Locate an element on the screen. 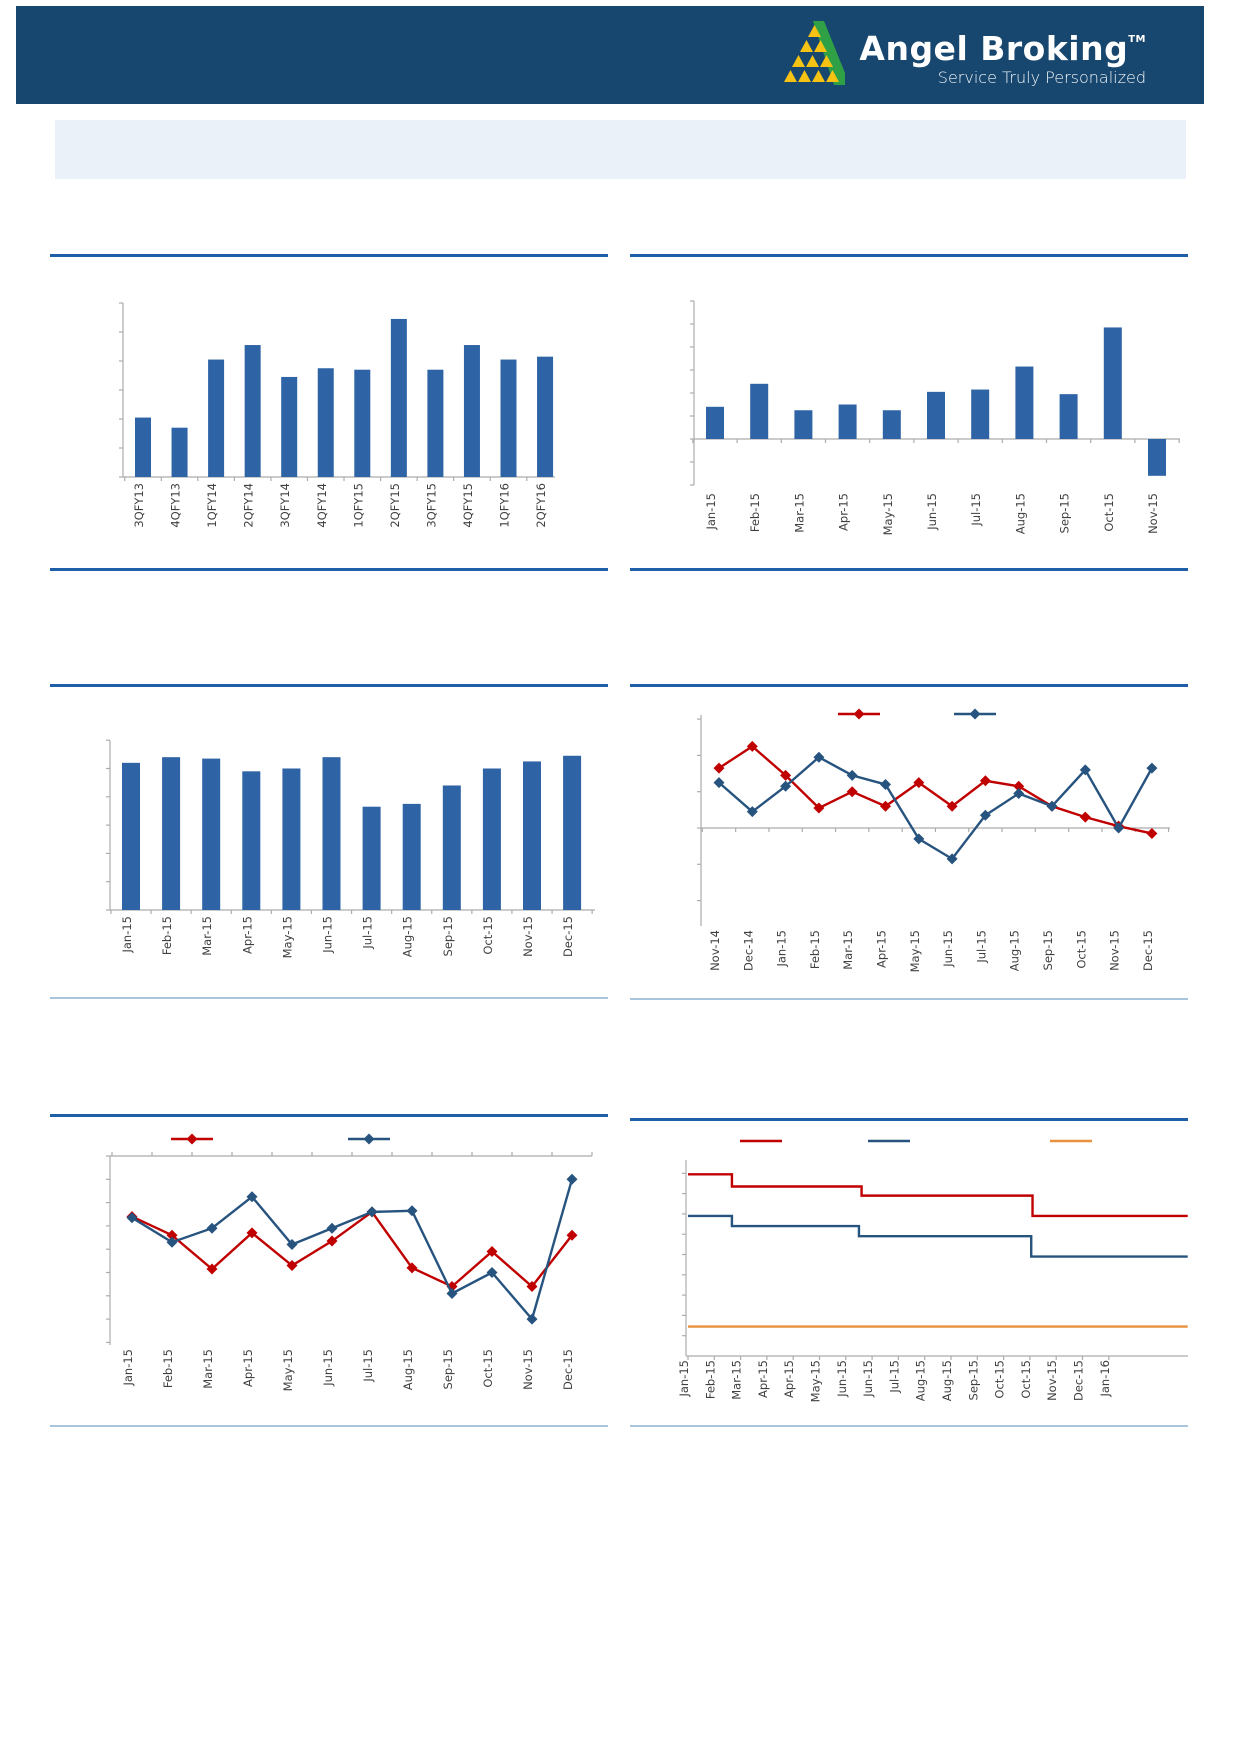 The height and width of the screenshot is (1754, 1240). section-rule-row1-bottom-right is located at coordinates (909, 569).